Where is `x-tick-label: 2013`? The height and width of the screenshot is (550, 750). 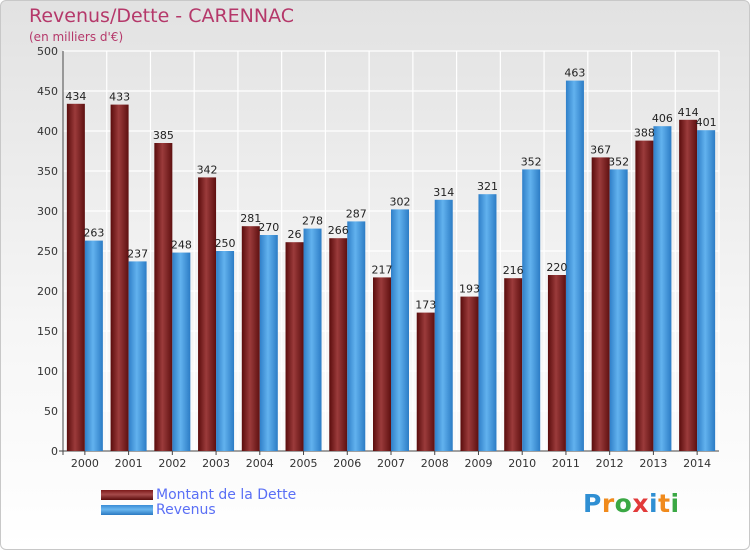
x-tick-label: 2013 is located at coordinates (653, 463).